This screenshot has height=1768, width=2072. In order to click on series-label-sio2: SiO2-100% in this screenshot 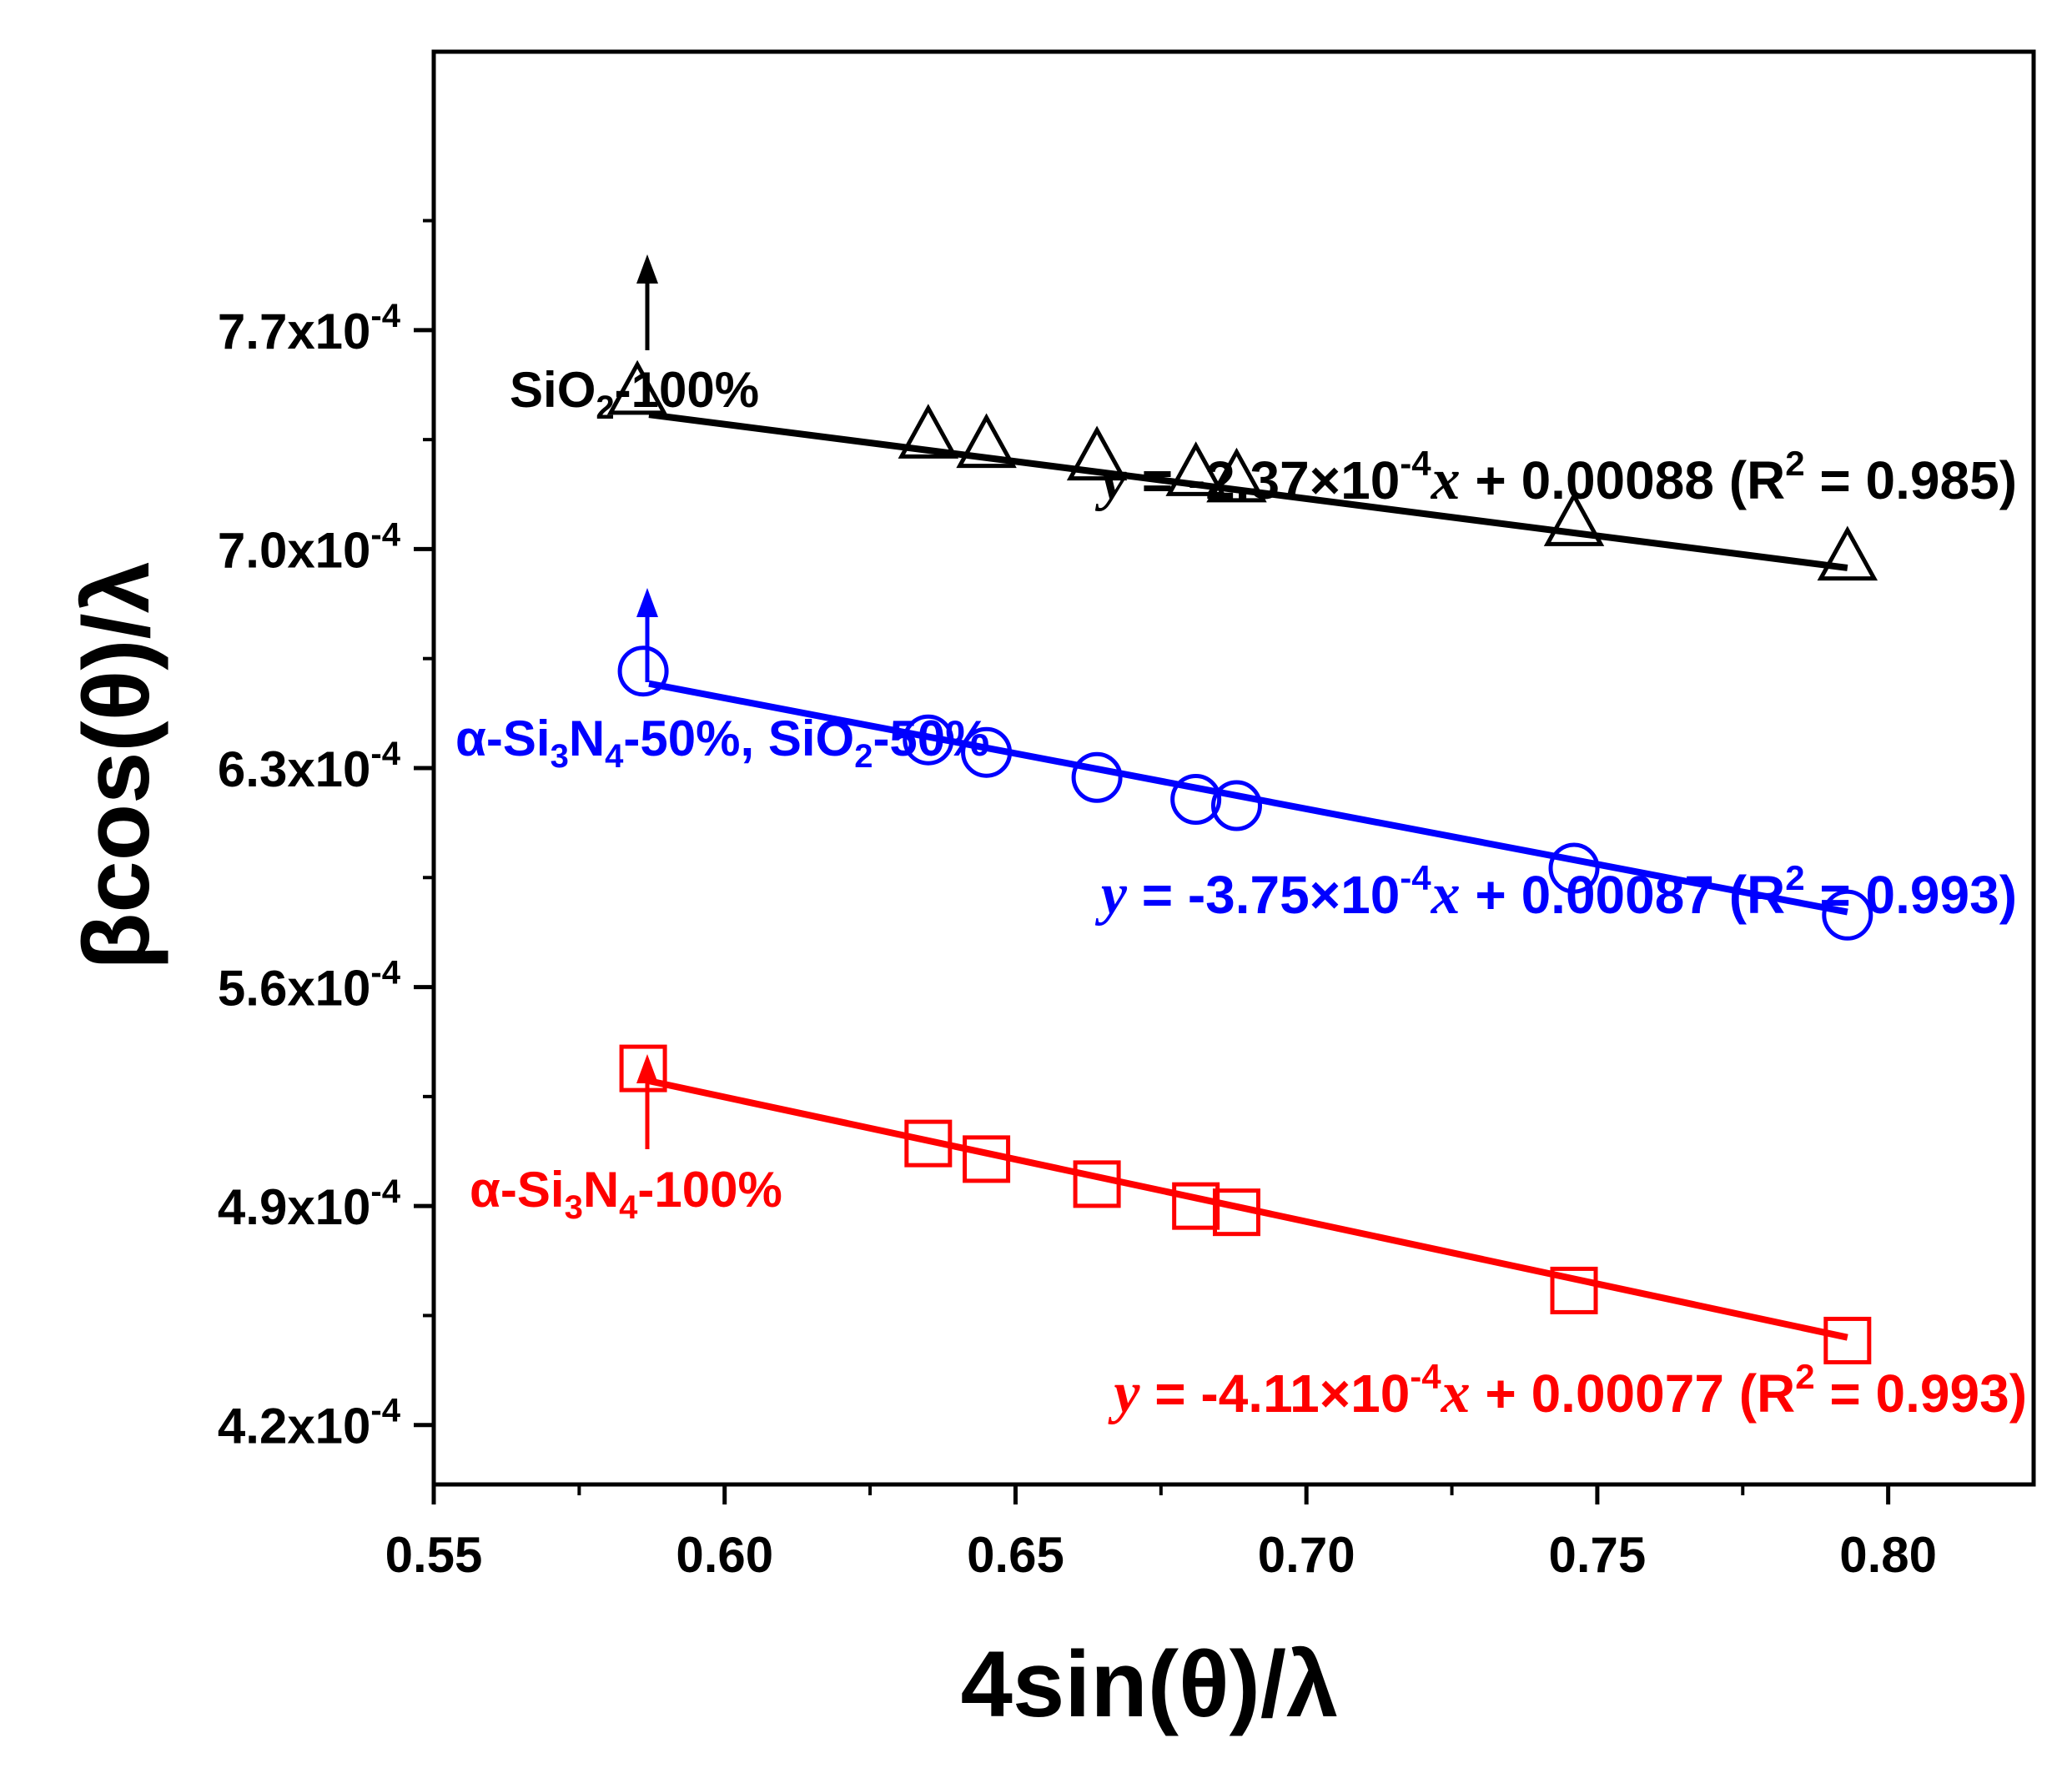, I will do `click(634, 394)`.